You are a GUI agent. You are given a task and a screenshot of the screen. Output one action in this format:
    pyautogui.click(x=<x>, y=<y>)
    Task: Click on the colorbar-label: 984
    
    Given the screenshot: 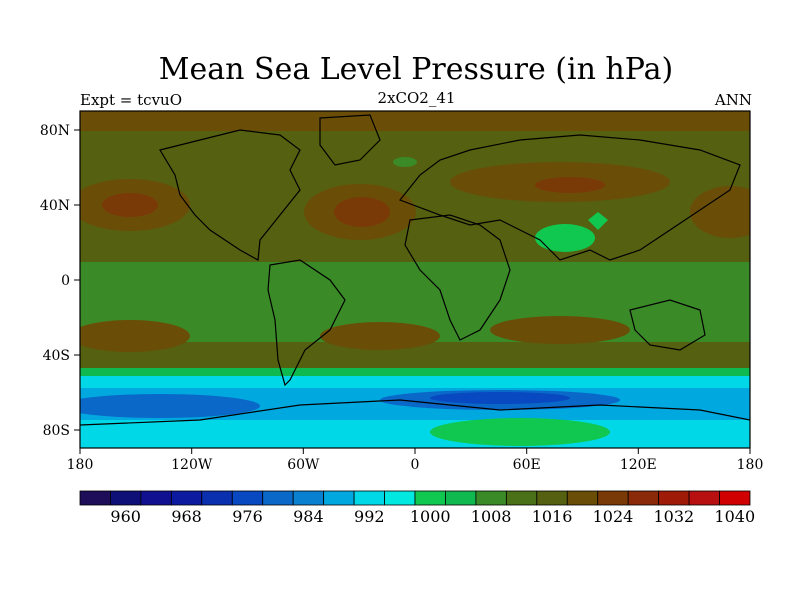 What is the action you would take?
    pyautogui.click(x=308, y=516)
    